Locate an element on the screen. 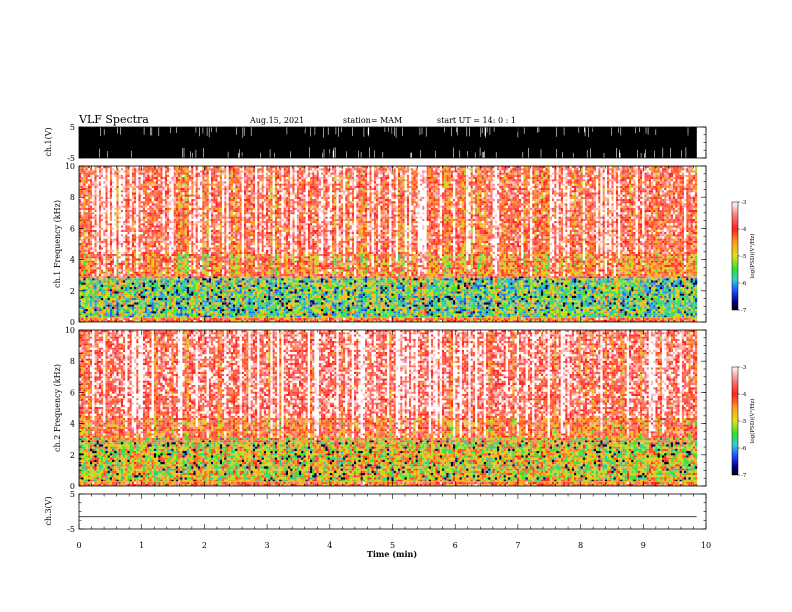 The height and width of the screenshot is (612, 792). x-axis-label: Time (min) is located at coordinates (392, 554).